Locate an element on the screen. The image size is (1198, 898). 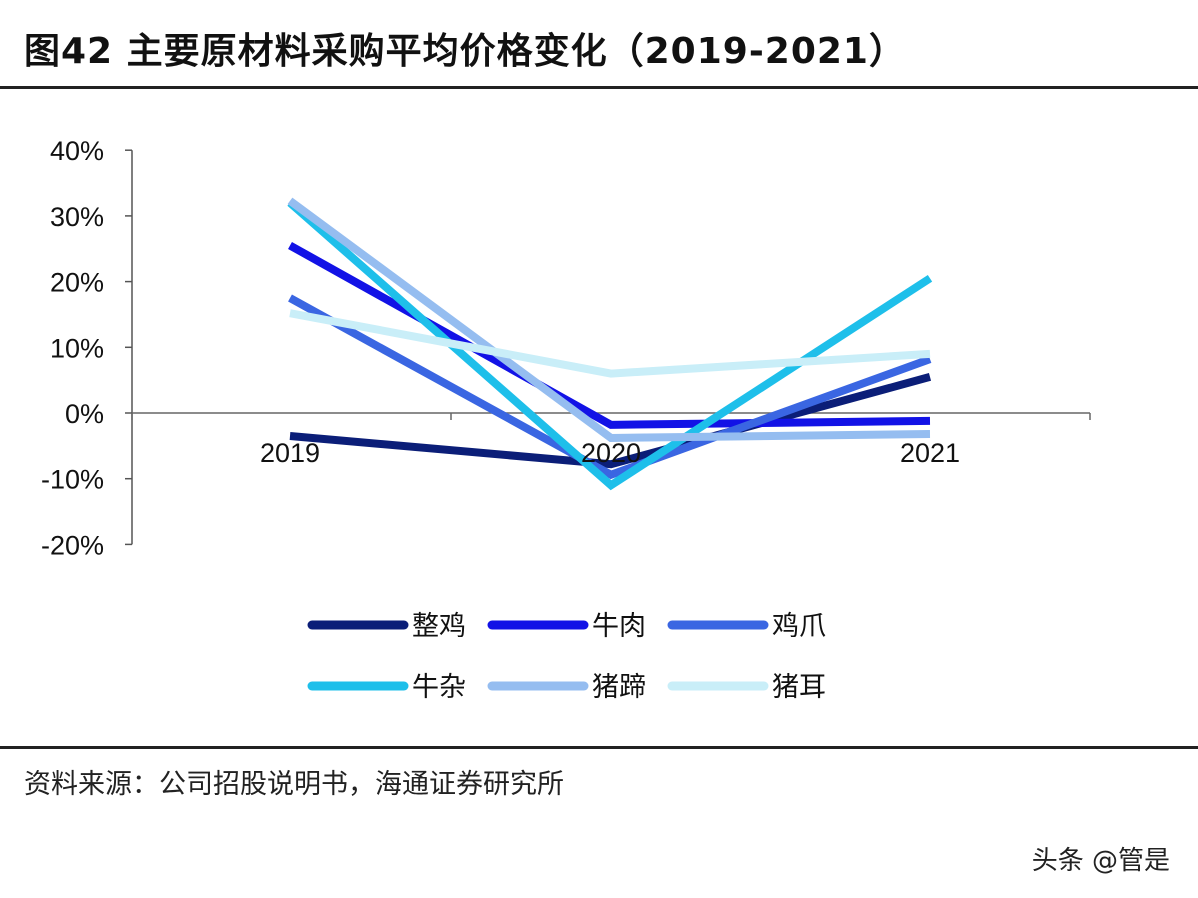
title-divider is located at coordinates (599, 87).